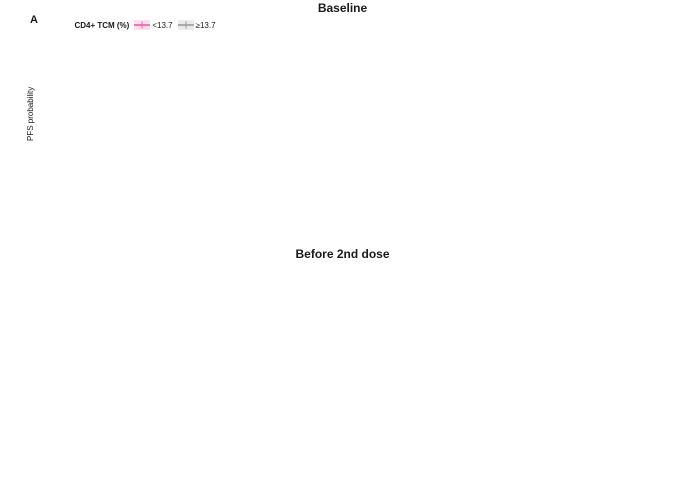 This screenshot has height=480, width=685. Describe the element at coordinates (342, 8) in the screenshot. I see `section-title-baseline: Baseline` at that location.